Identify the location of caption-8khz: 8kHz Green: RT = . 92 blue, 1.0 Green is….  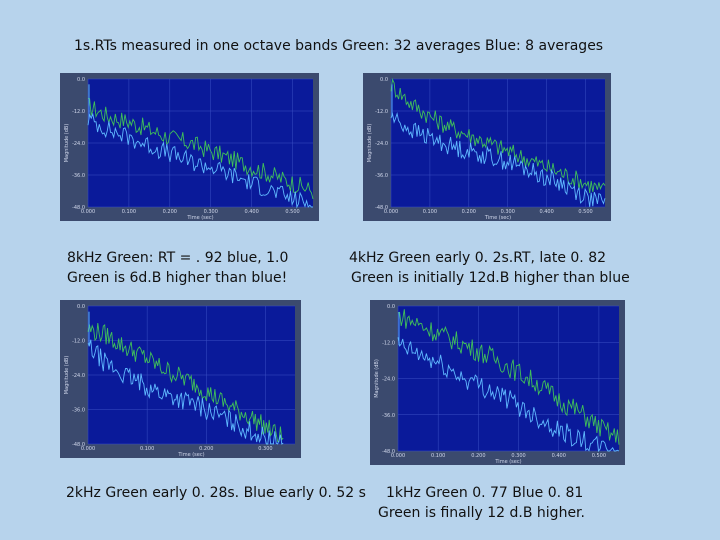
(177, 268).